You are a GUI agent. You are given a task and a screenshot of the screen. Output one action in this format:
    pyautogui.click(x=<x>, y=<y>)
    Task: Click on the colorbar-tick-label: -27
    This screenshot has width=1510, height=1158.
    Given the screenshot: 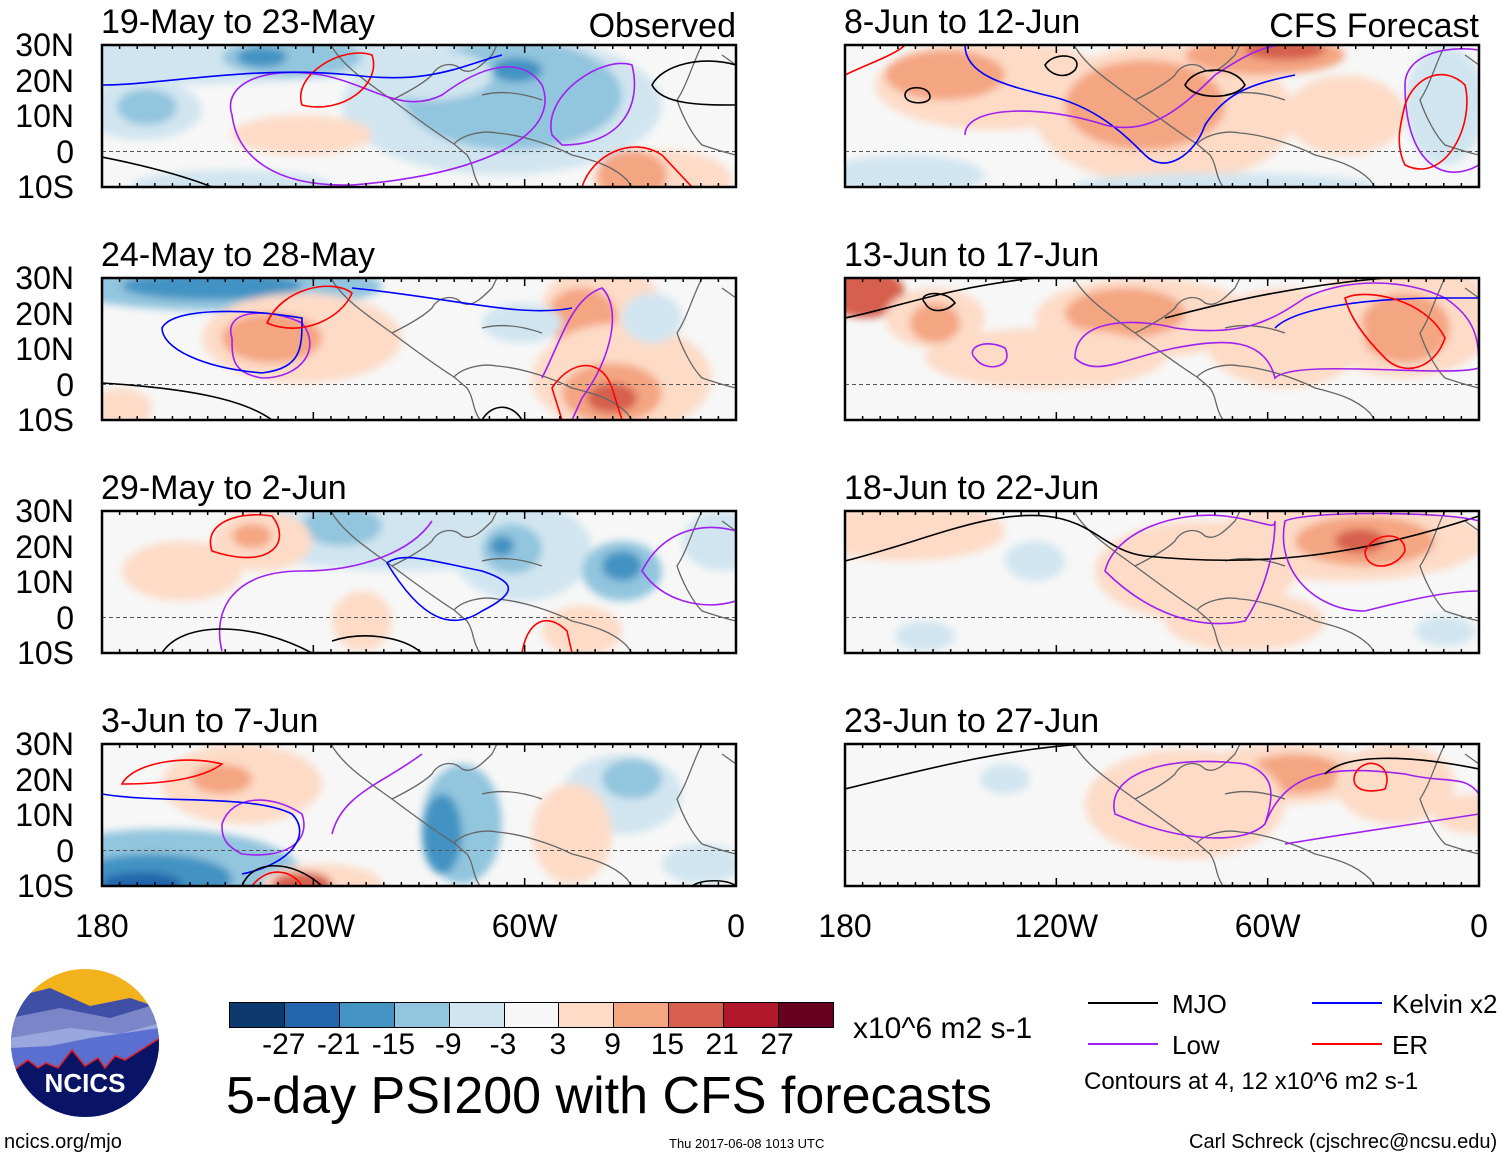 What is the action you would take?
    pyautogui.click(x=284, y=1044)
    